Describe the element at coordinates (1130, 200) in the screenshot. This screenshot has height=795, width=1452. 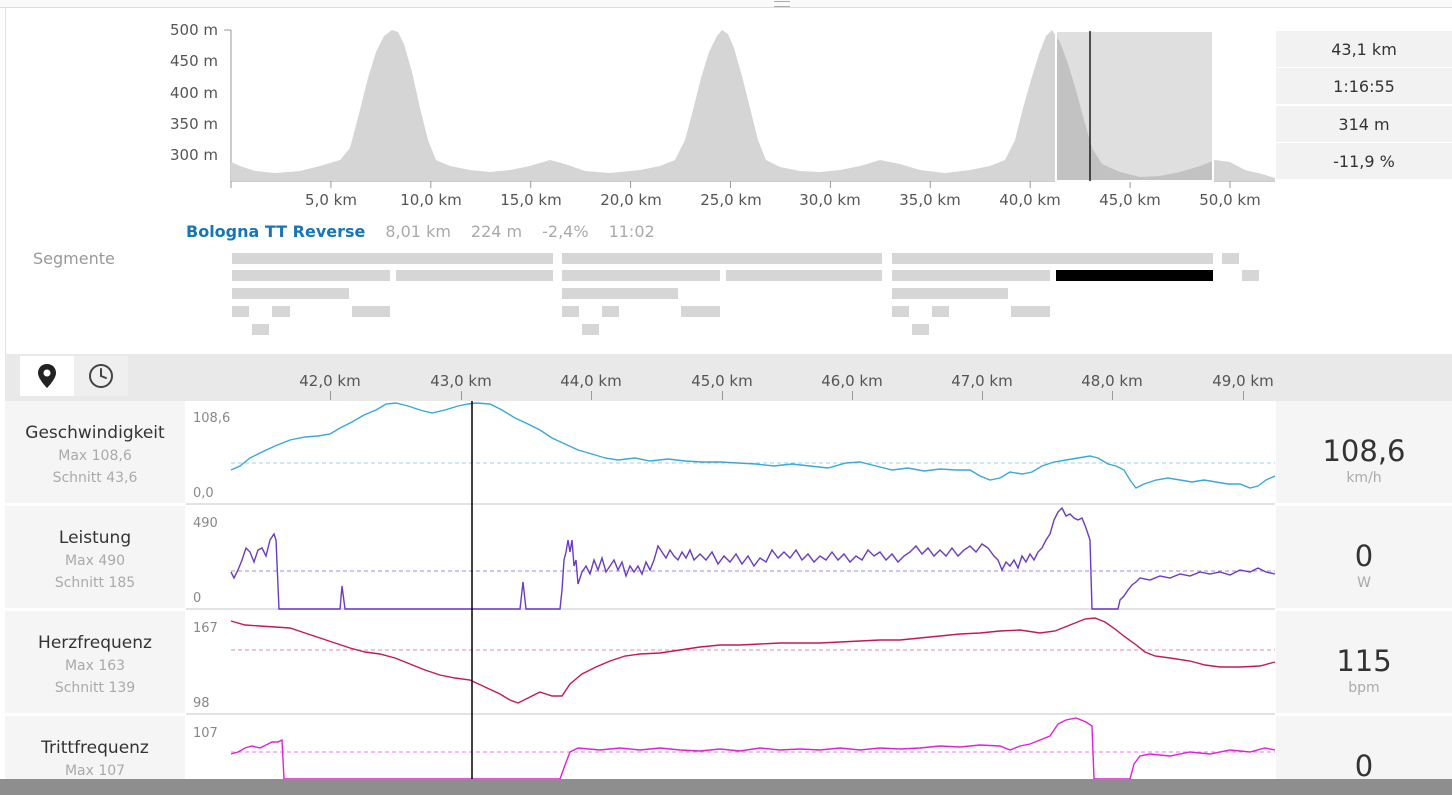
I see `elevation-x-label: 45,0 km` at that location.